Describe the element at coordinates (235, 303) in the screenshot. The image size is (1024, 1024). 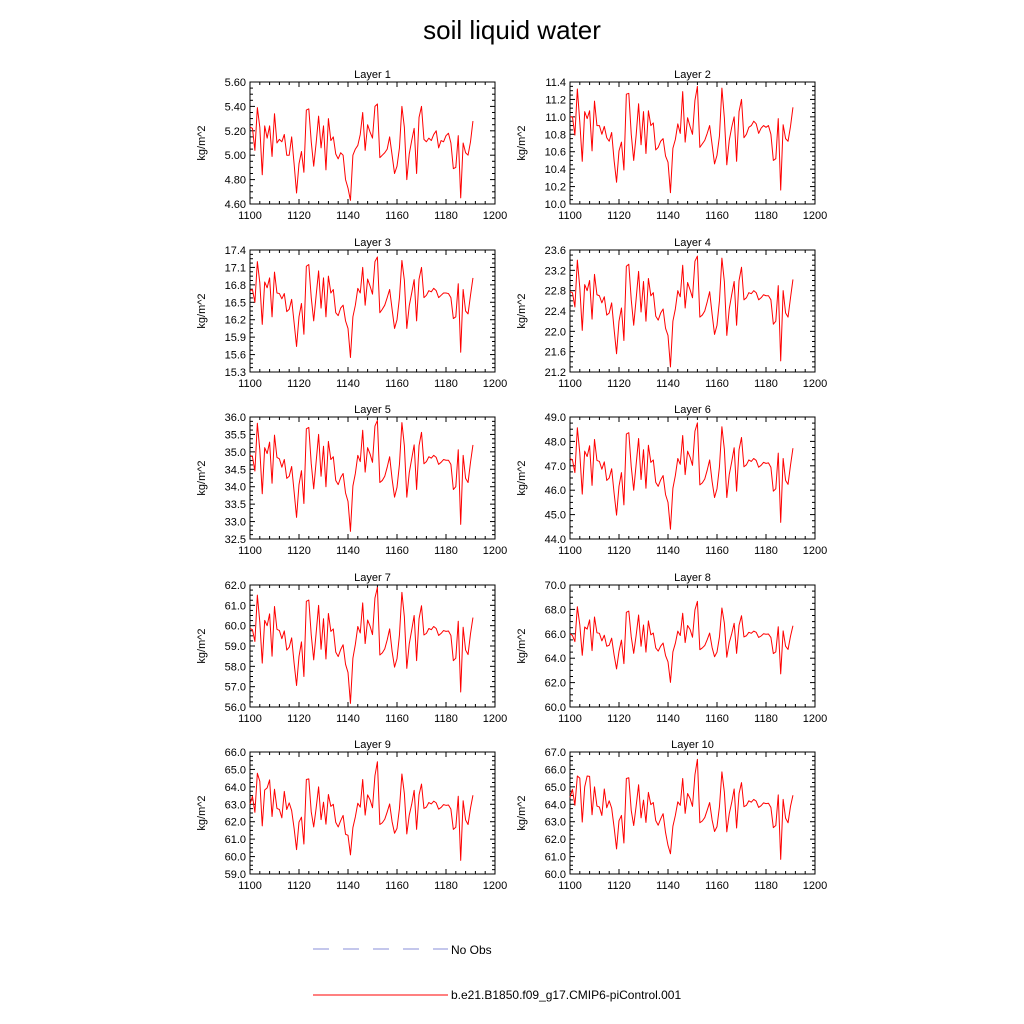
I see `y-tick-label: 16.5` at that location.